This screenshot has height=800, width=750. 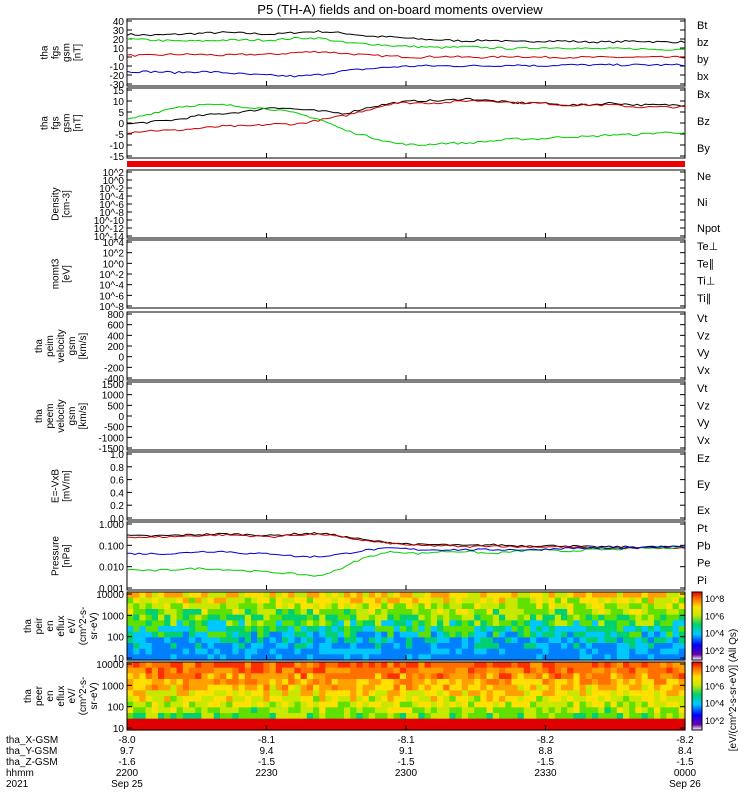 What do you see at coordinates (714, 616) in the screenshot?
I see `colorbar-tick-label: 10^6` at bounding box center [714, 616].